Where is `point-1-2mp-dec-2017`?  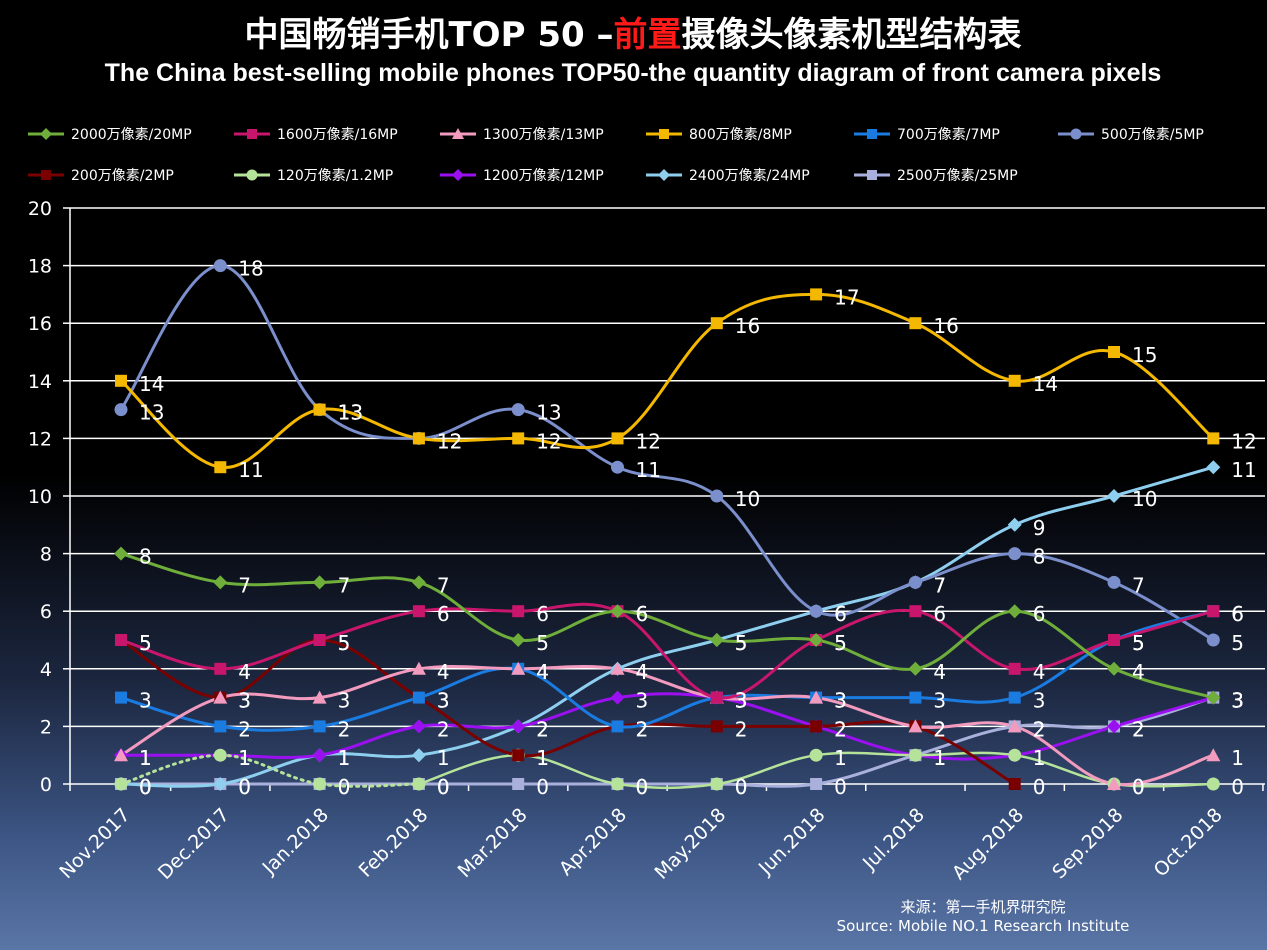
point-1-2mp-dec-2017 is located at coordinates (220, 755).